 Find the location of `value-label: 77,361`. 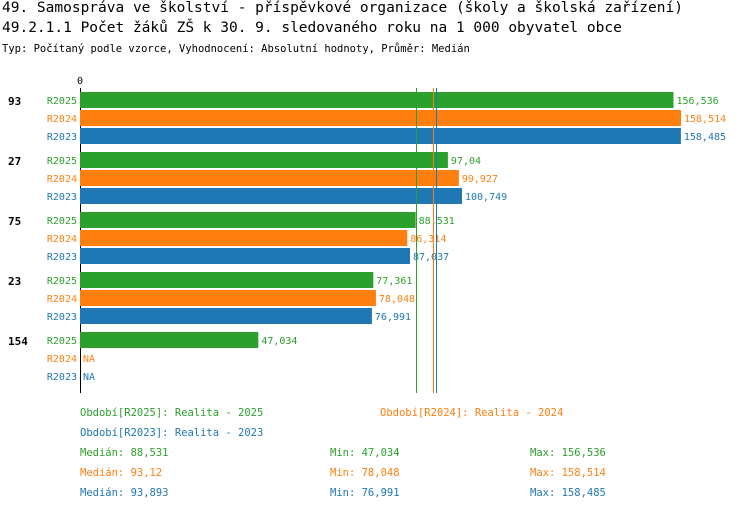

value-label: 77,361 is located at coordinates (394, 281).